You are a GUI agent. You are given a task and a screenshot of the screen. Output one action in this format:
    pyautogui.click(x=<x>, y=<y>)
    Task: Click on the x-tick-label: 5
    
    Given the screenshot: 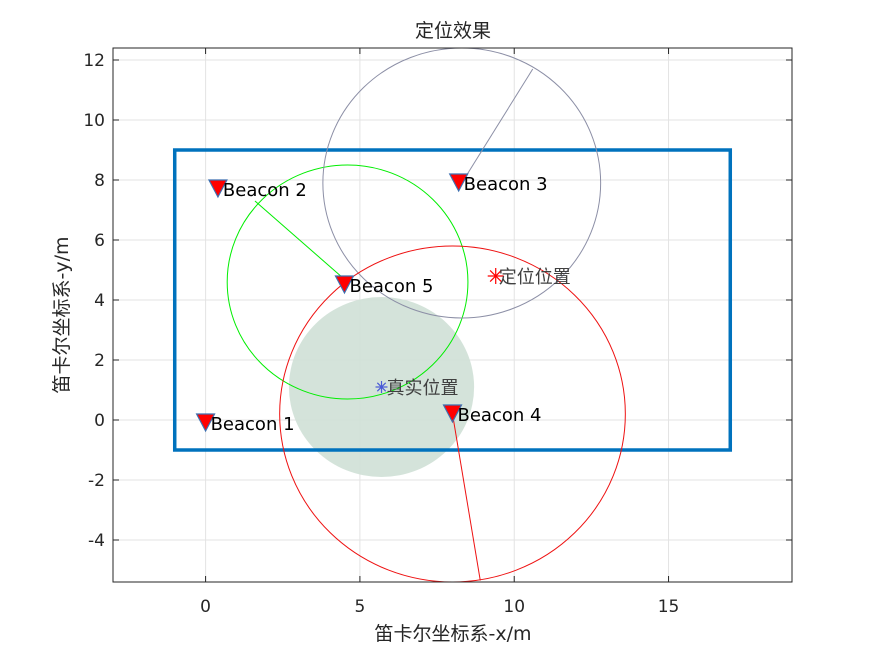 What is the action you would take?
    pyautogui.click(x=359, y=607)
    